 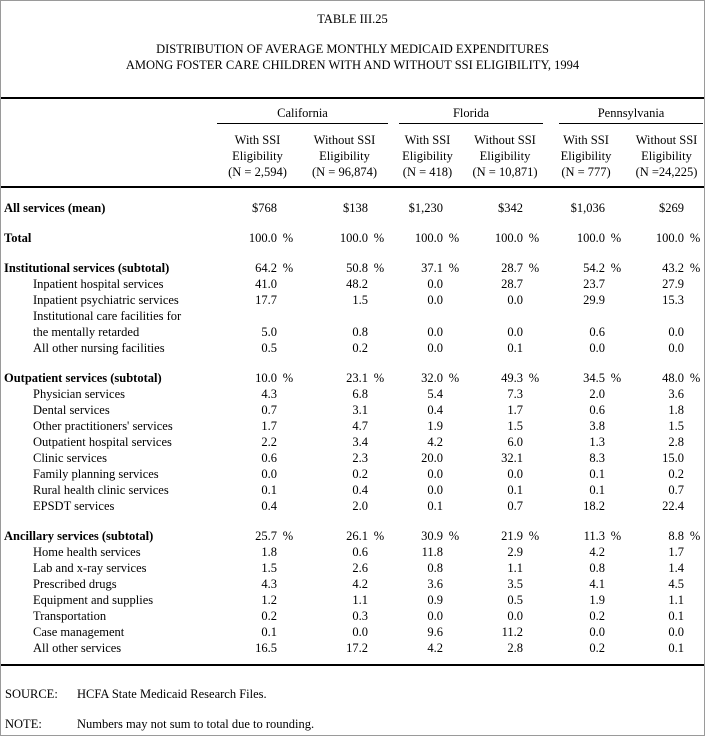 I want to click on value-number: 3.4, so click(x=360, y=442).